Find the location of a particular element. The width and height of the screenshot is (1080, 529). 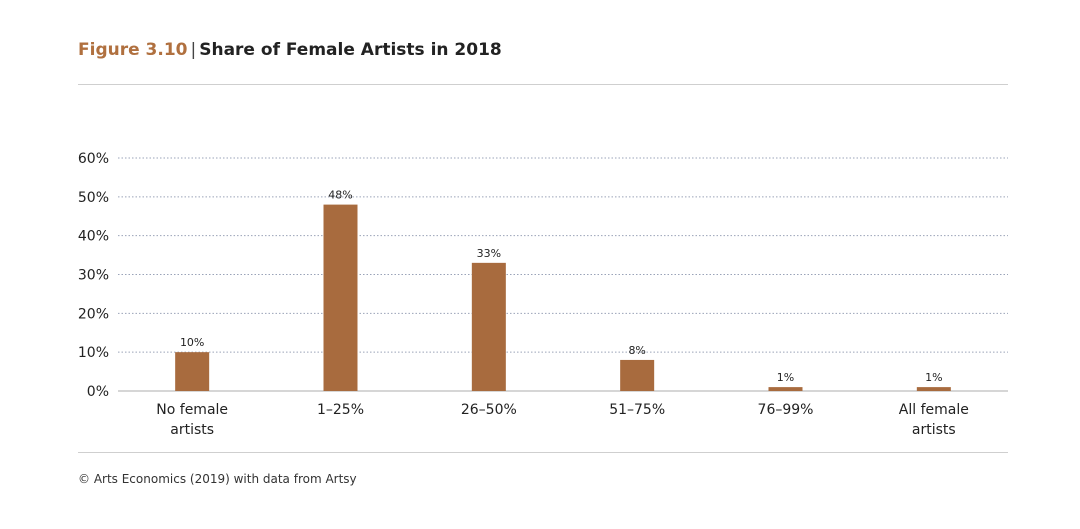

y-tick-label: 20% is located at coordinates (93, 314).